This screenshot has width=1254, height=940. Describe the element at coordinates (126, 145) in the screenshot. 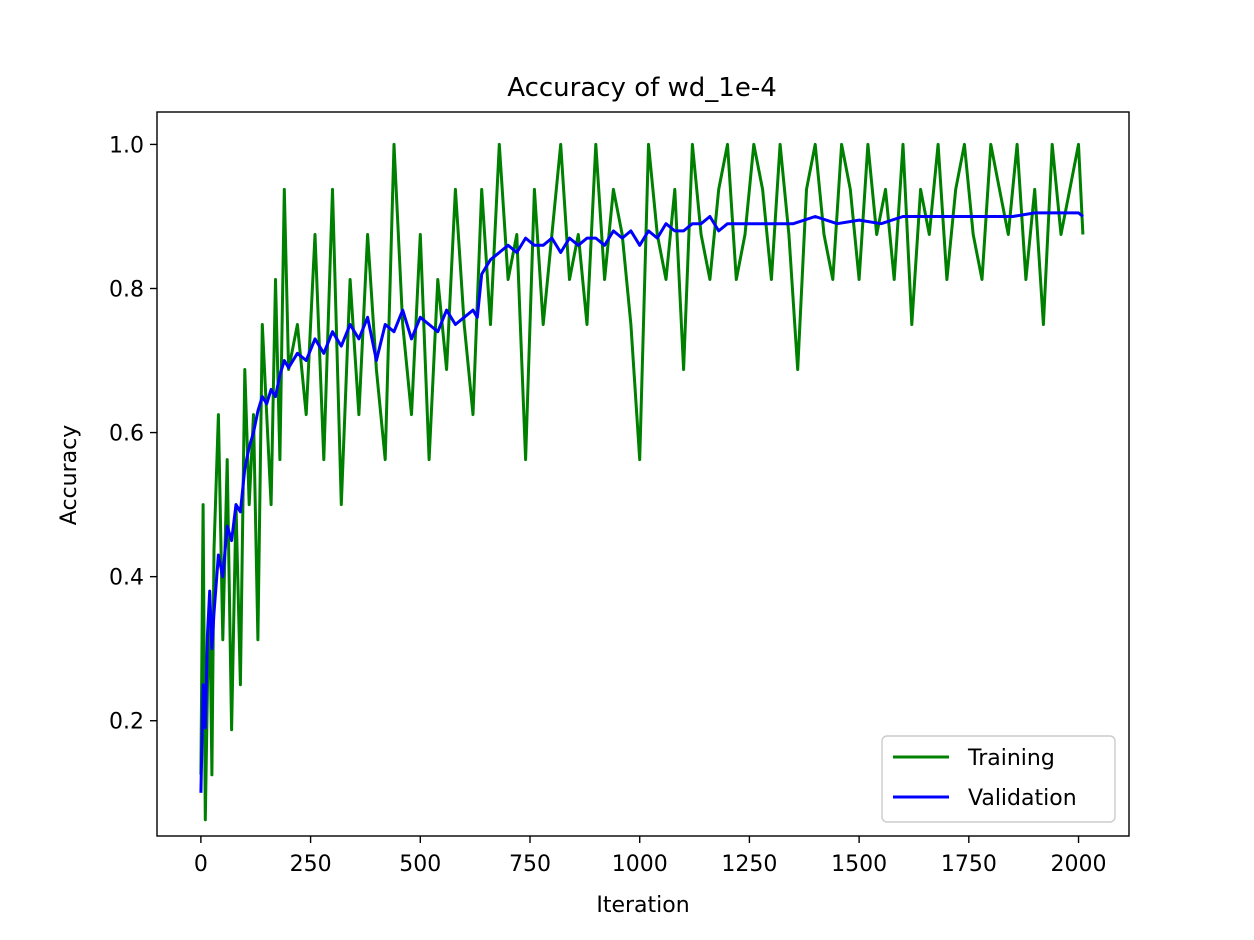

I see `y-tick-label: 1.0` at that location.